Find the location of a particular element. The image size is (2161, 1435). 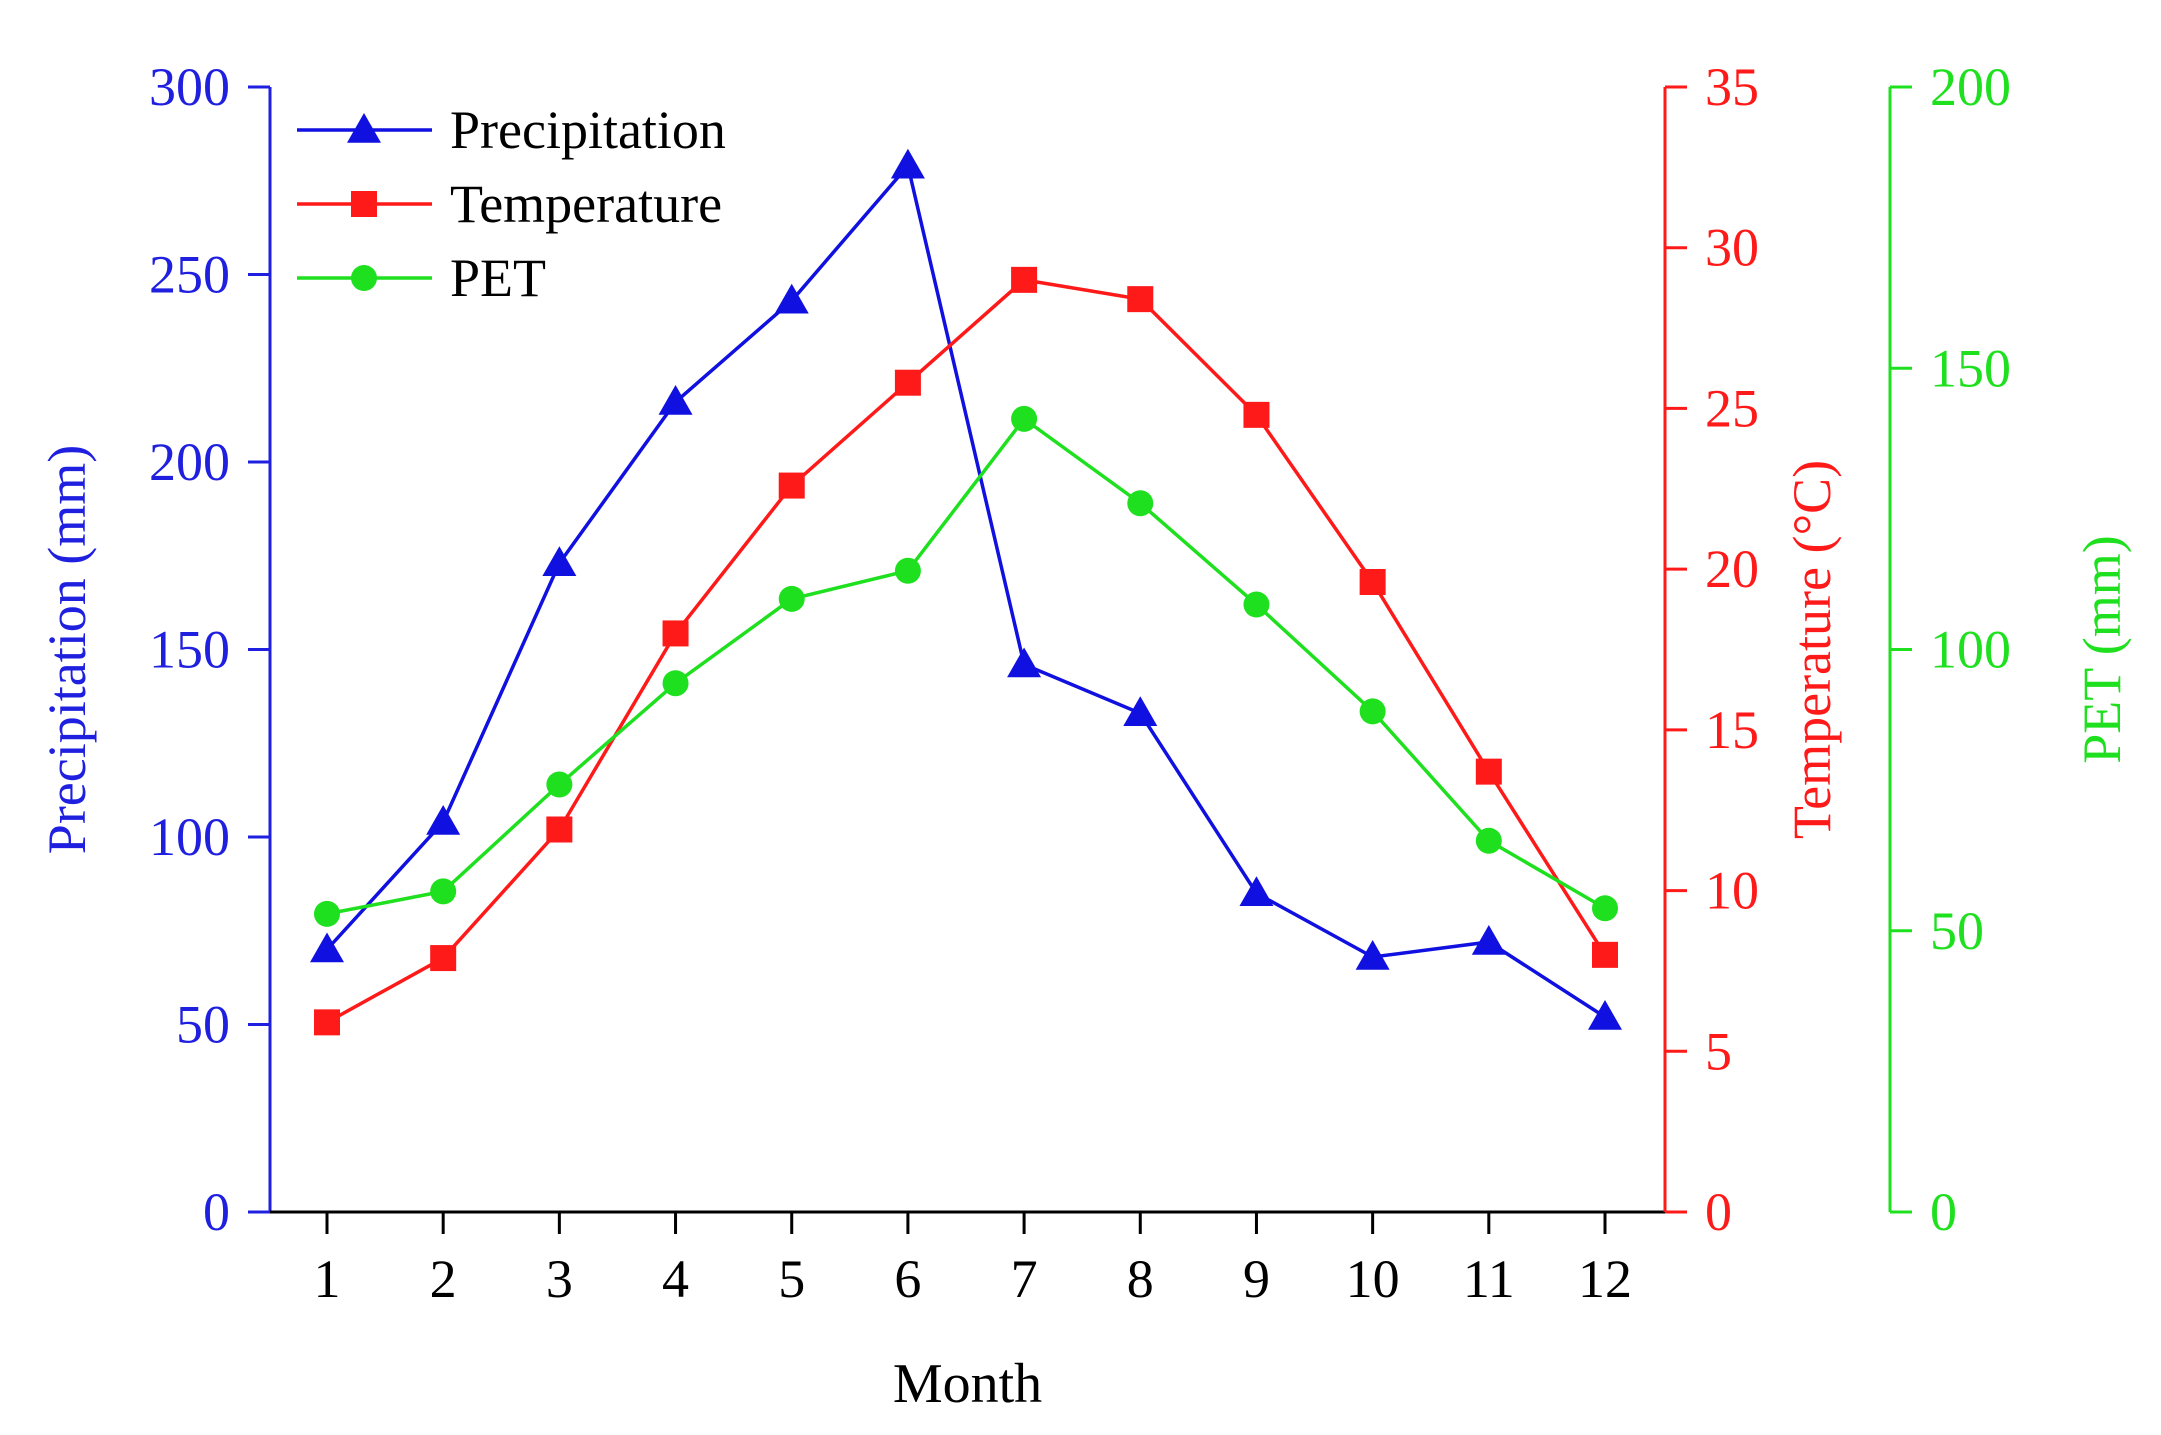

pet-tick-label: 200 is located at coordinates (1970, 87).